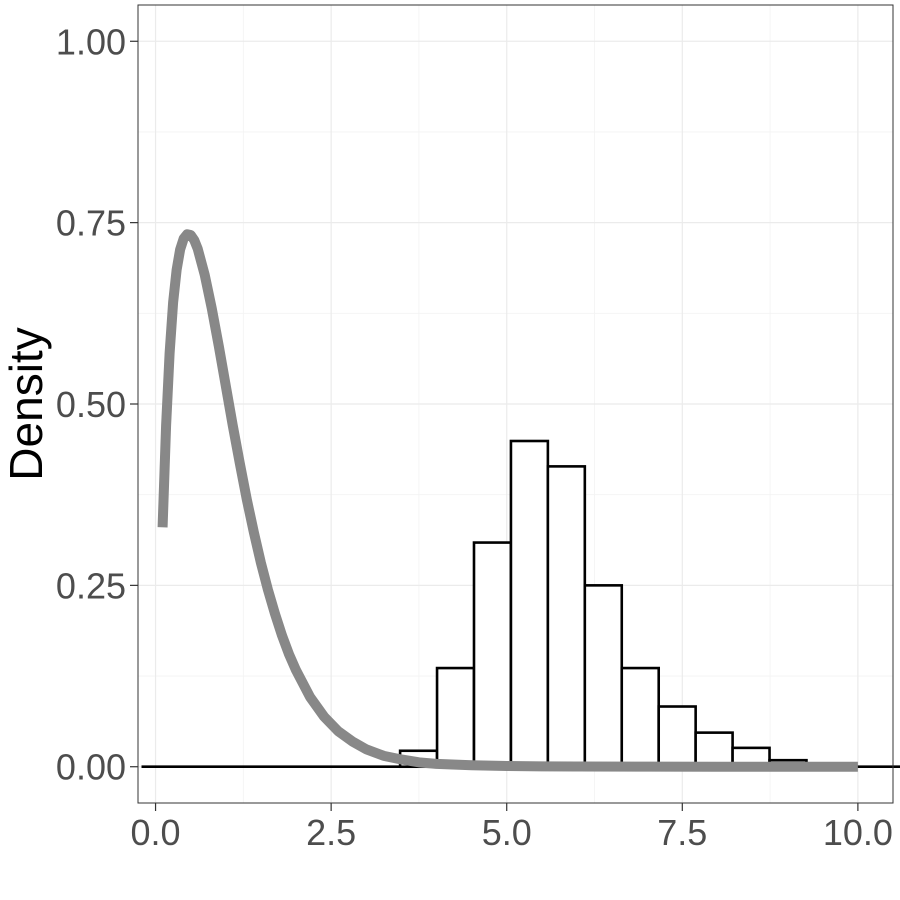 This screenshot has width=900, height=900. I want to click on x-tick-label: 0.0, so click(156, 832).